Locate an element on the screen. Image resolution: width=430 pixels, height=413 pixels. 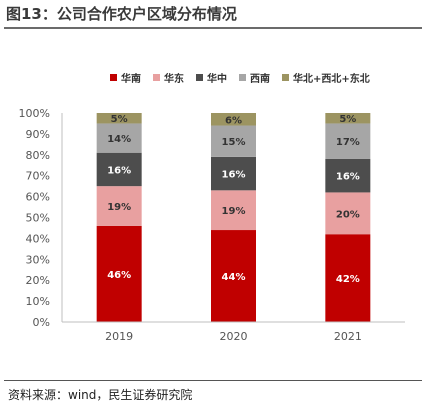
x-tick-label: 2019 is located at coordinates (119, 336).